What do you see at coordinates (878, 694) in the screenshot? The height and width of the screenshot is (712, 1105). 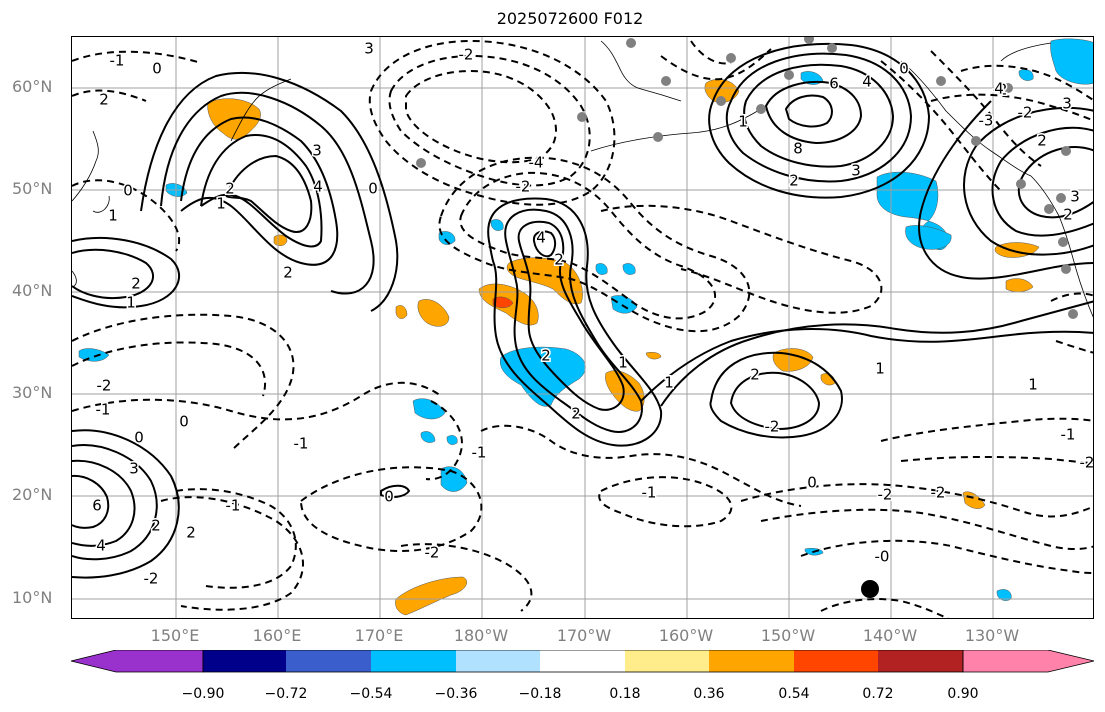 I see `colorbar-tick-label: 0.72` at bounding box center [878, 694].